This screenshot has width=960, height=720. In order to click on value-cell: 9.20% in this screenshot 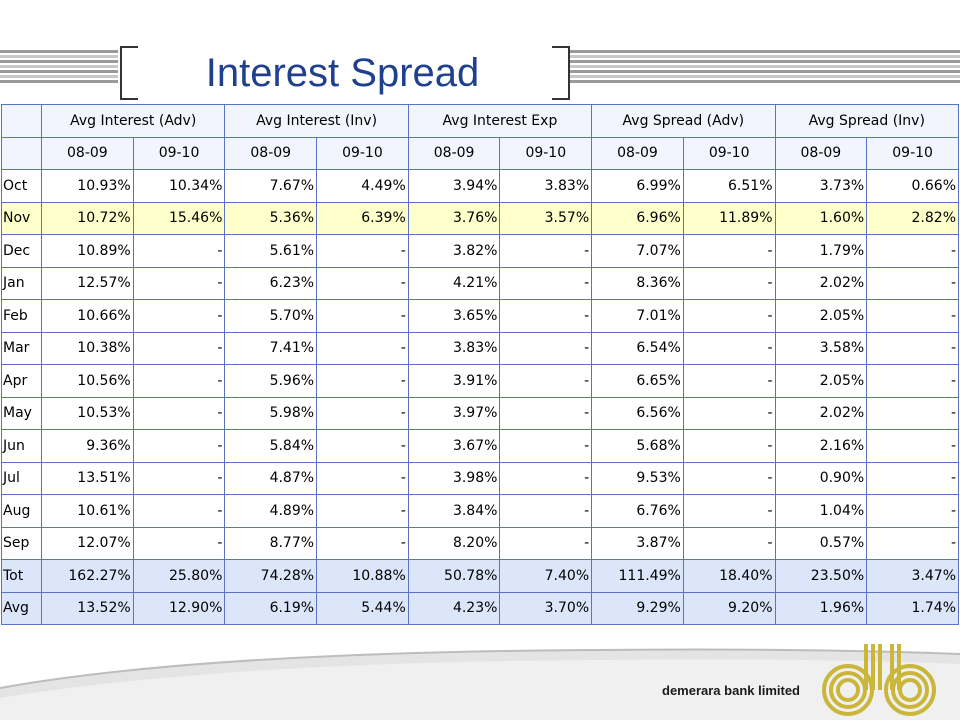, I will do `click(729, 608)`.